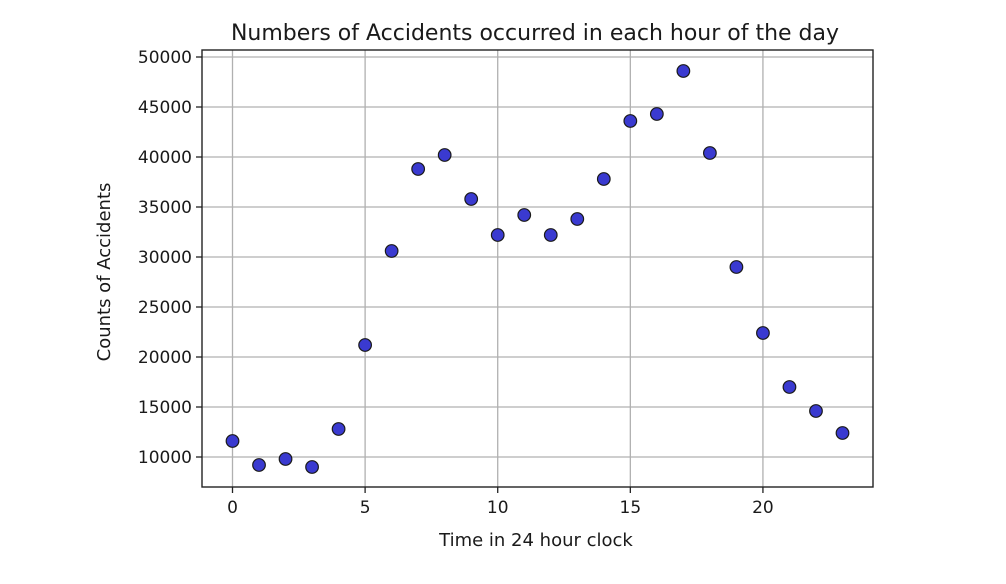 The width and height of the screenshot is (1006, 584). Describe the element at coordinates (535, 540) in the screenshot. I see `x-axis-label: Time in 24 hour clock` at that location.